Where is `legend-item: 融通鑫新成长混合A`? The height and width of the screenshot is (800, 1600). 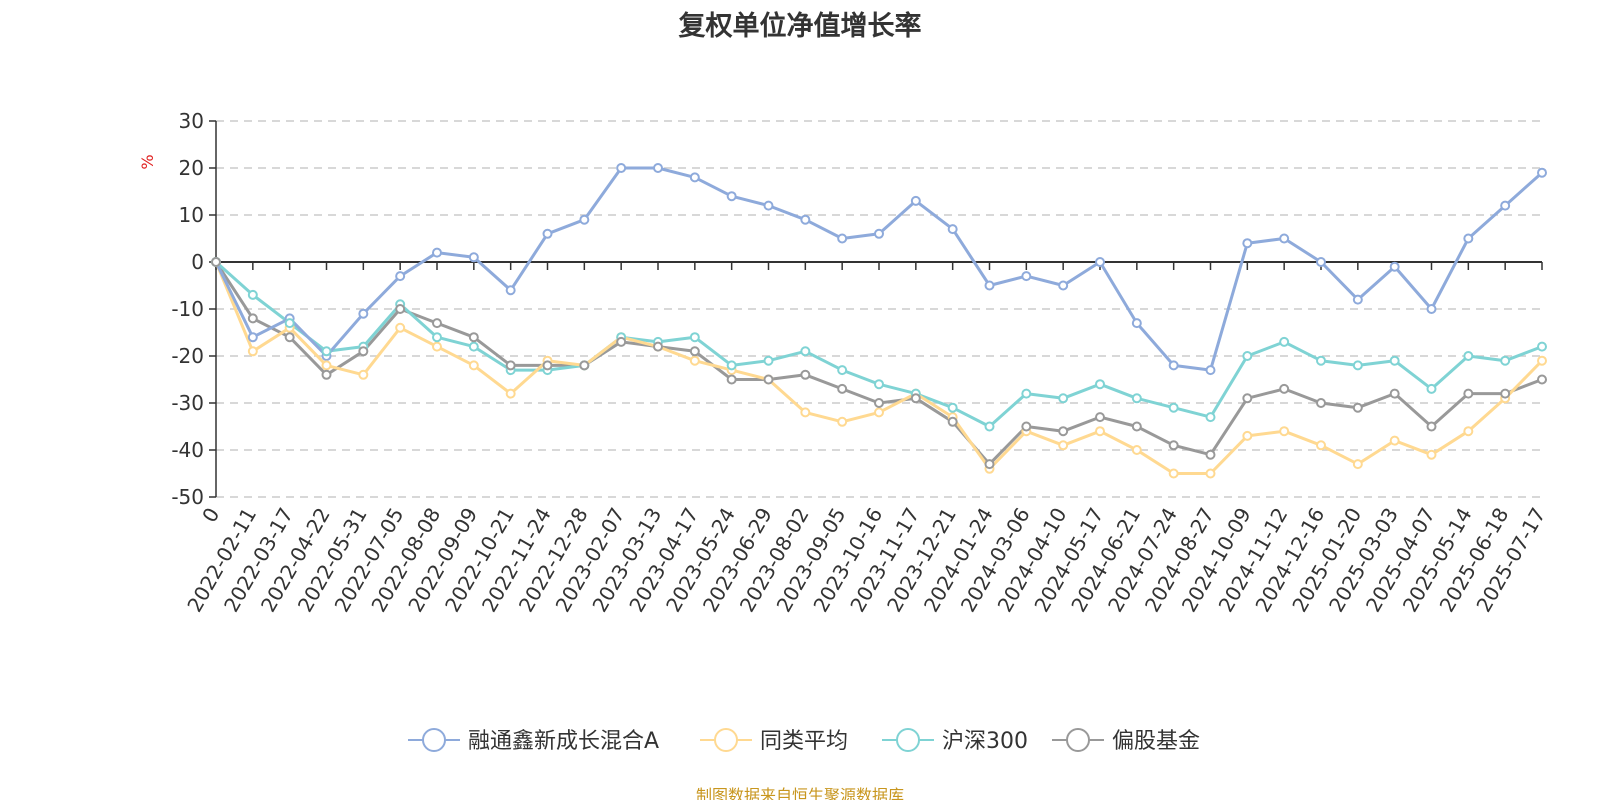 legend-item: 融通鑫新成长混合A is located at coordinates (533, 741).